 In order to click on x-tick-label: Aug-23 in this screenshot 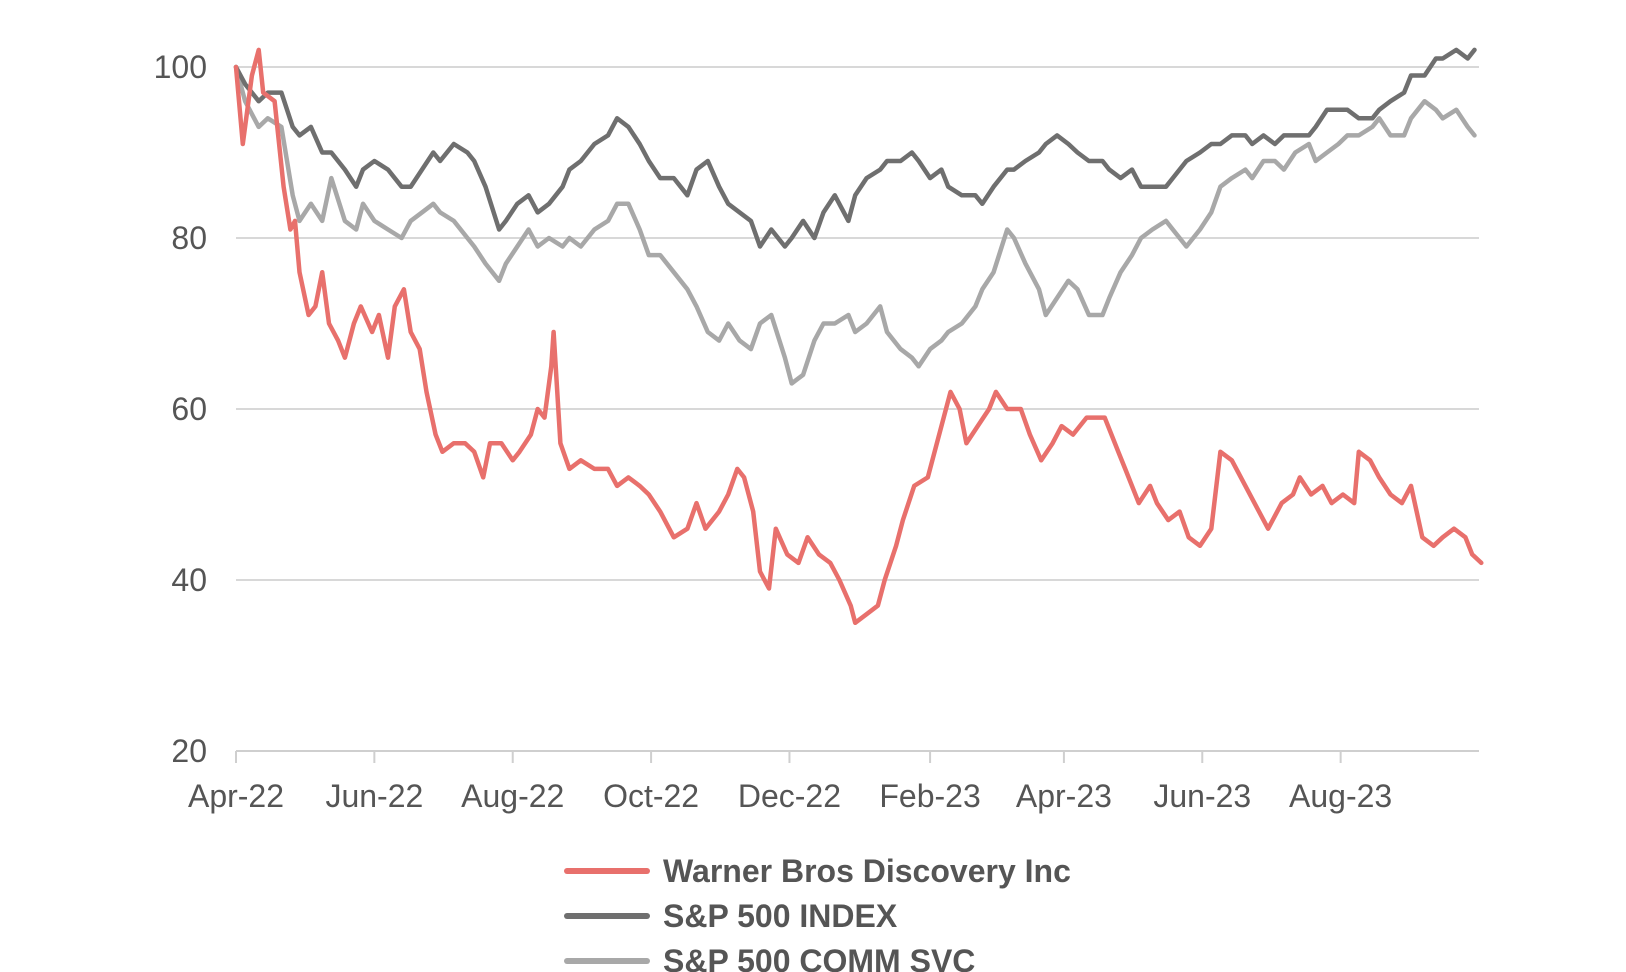, I will do `click(1340, 796)`.